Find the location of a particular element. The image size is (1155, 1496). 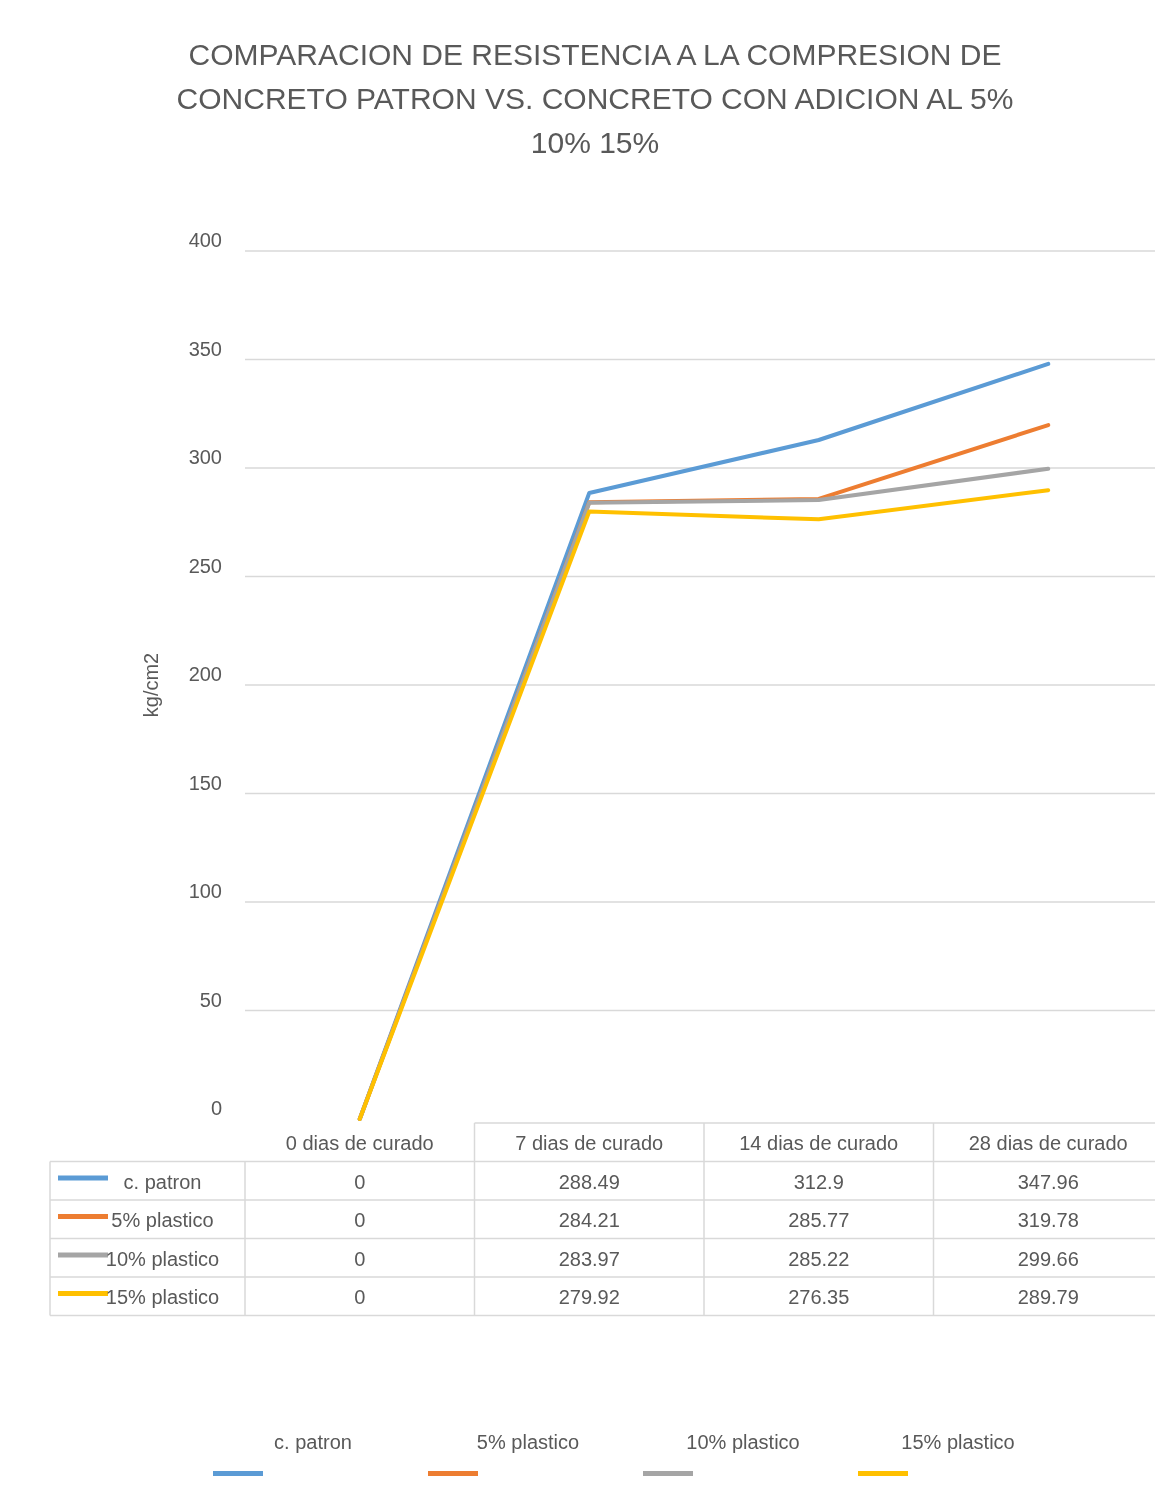

data-label: 284.21 is located at coordinates (589, 1220).